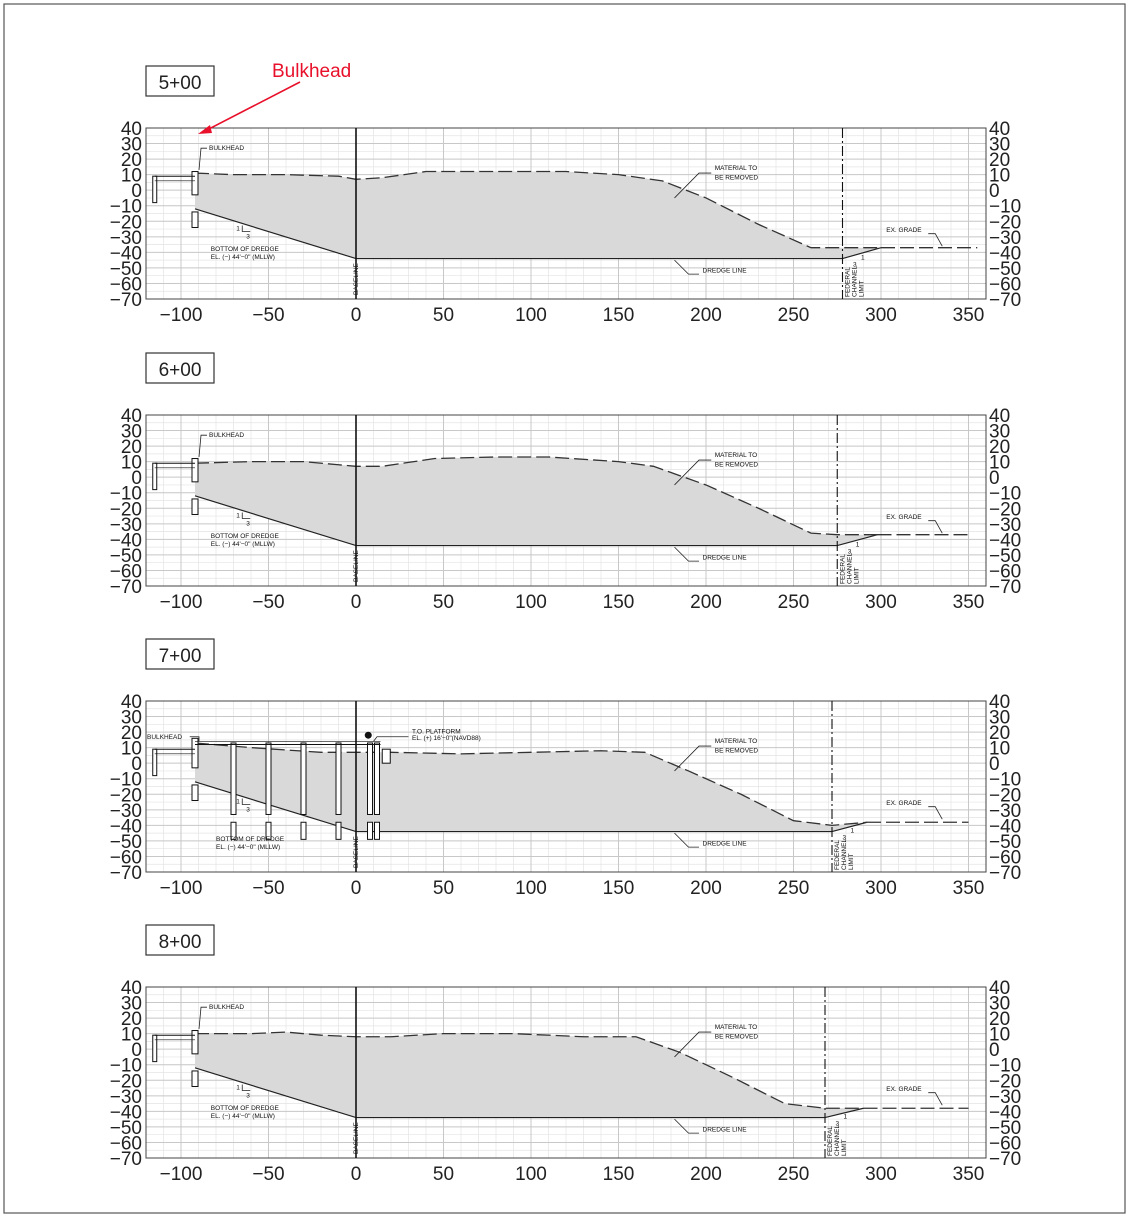  What do you see at coordinates (274, 97) in the screenshot?
I see `bulkhead-annotation: Bulkhead` at bounding box center [274, 97].